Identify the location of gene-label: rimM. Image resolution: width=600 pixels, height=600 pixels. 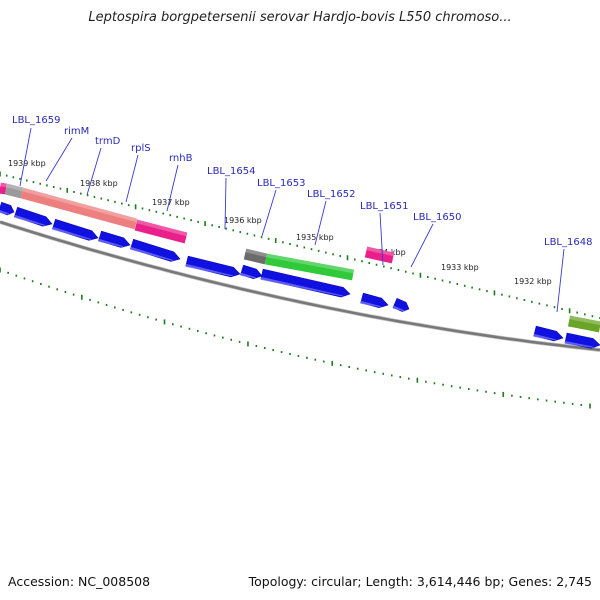
(76, 131).